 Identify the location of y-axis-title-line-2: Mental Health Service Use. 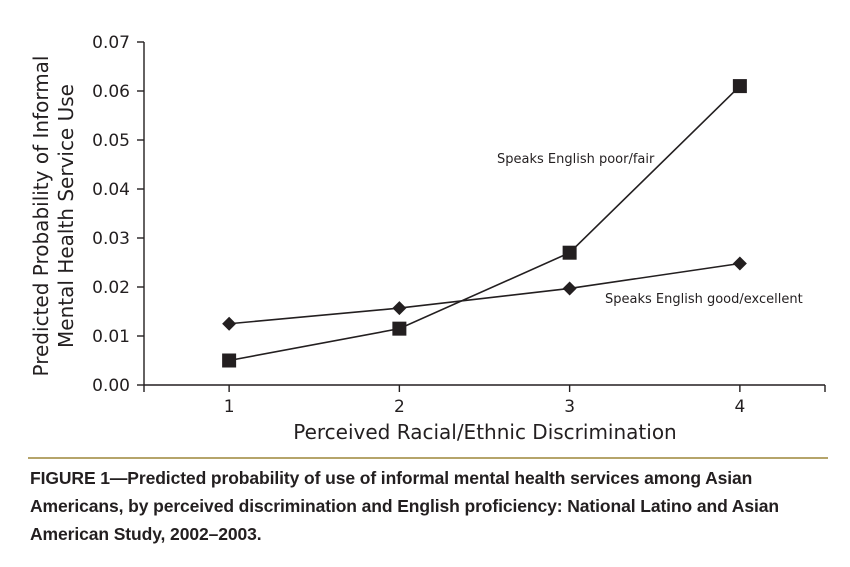
(66, 216).